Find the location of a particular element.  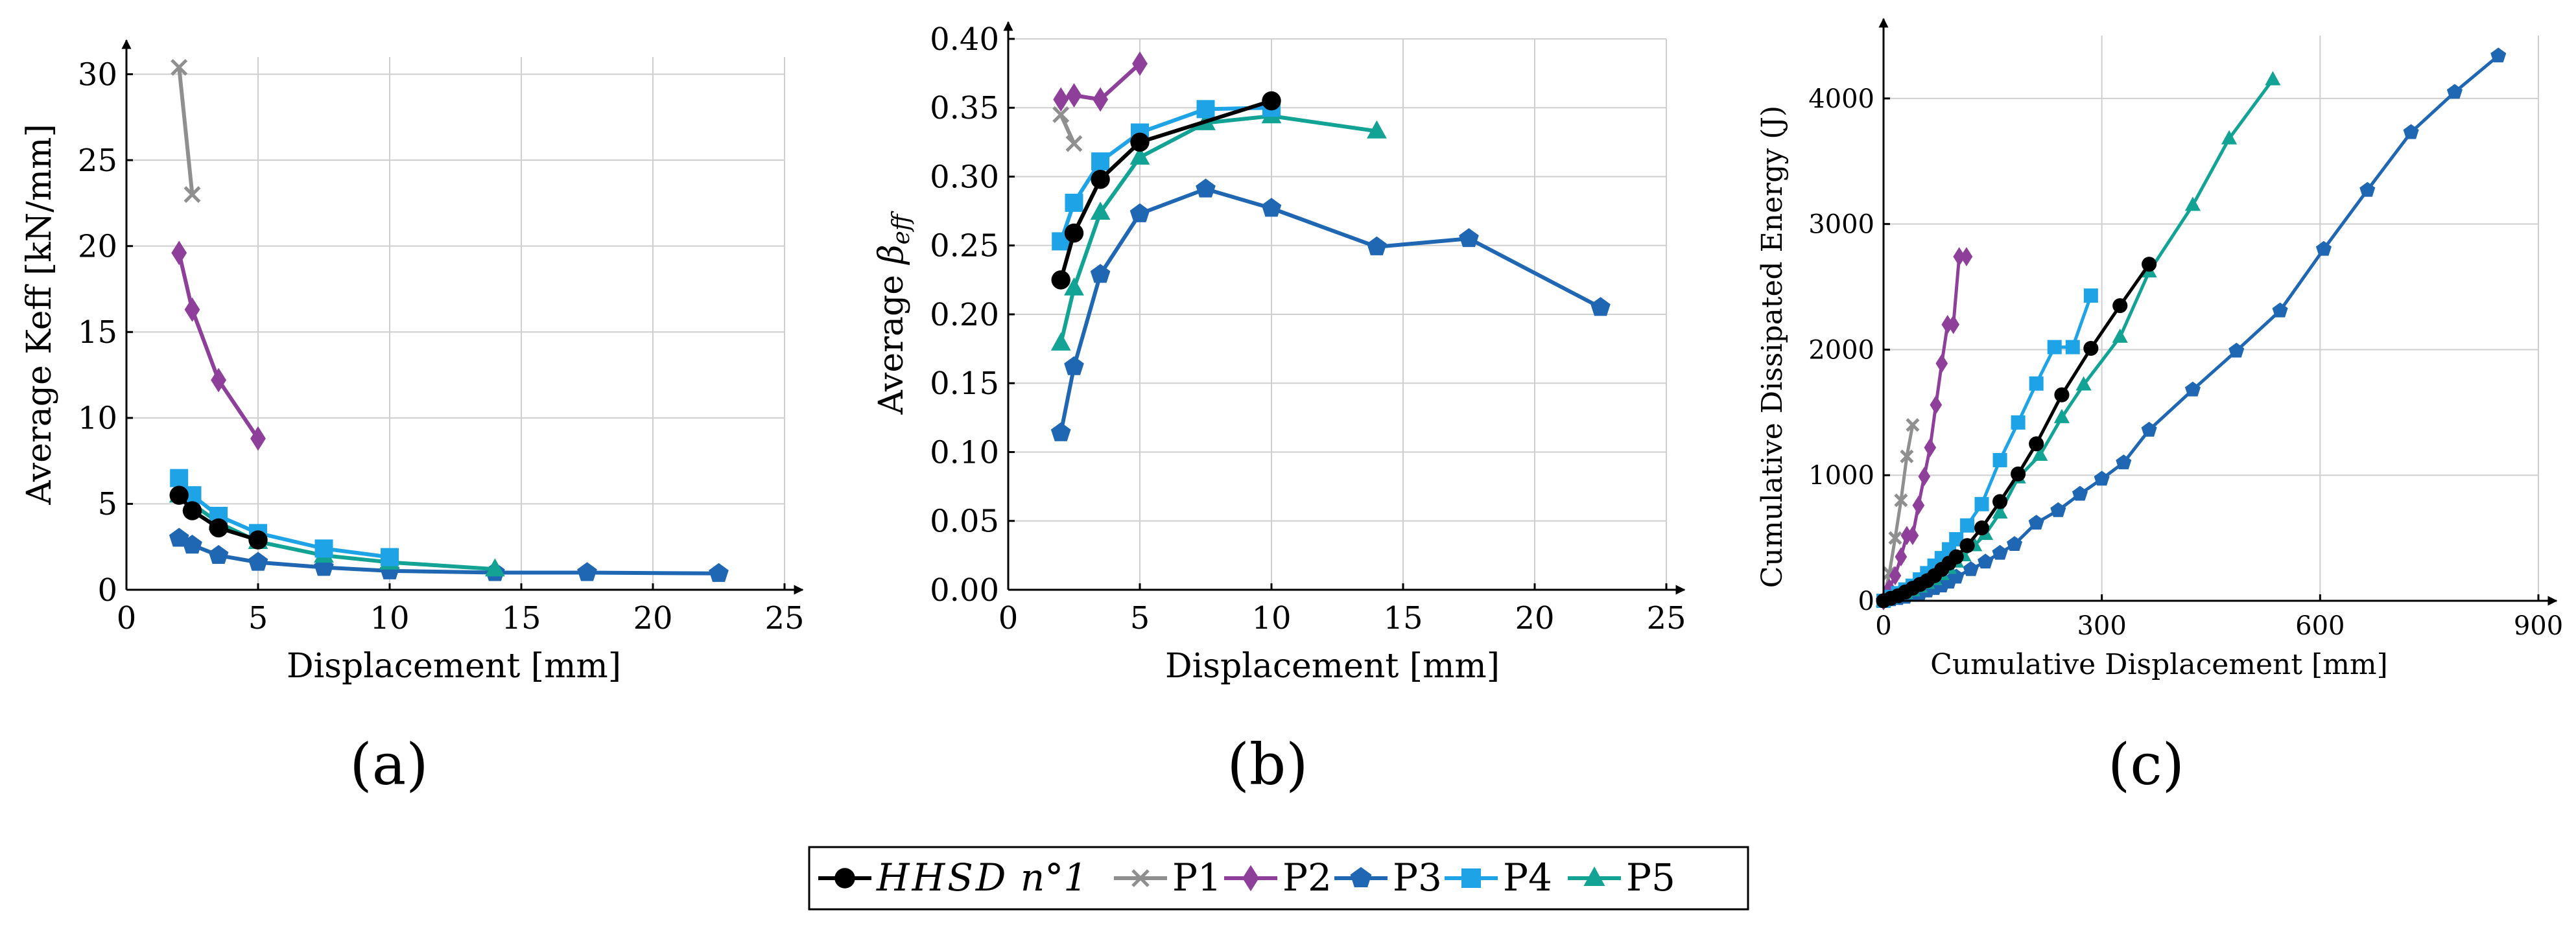

legend-sample-p5 is located at coordinates (1594, 876).